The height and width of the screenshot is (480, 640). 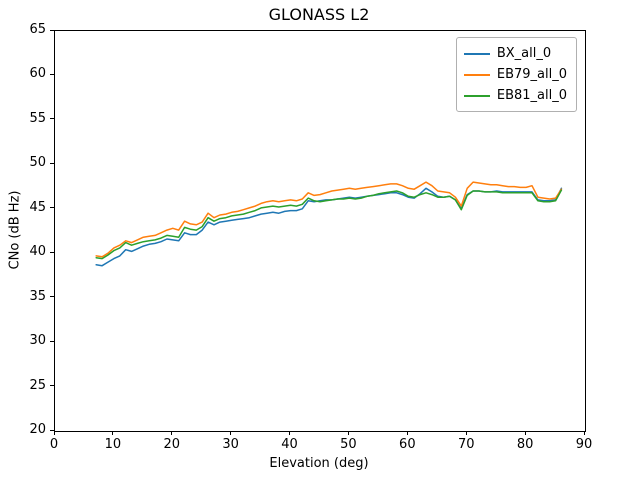 What do you see at coordinates (524, 53) in the screenshot?
I see `legend-label: BX_all_0` at bounding box center [524, 53].